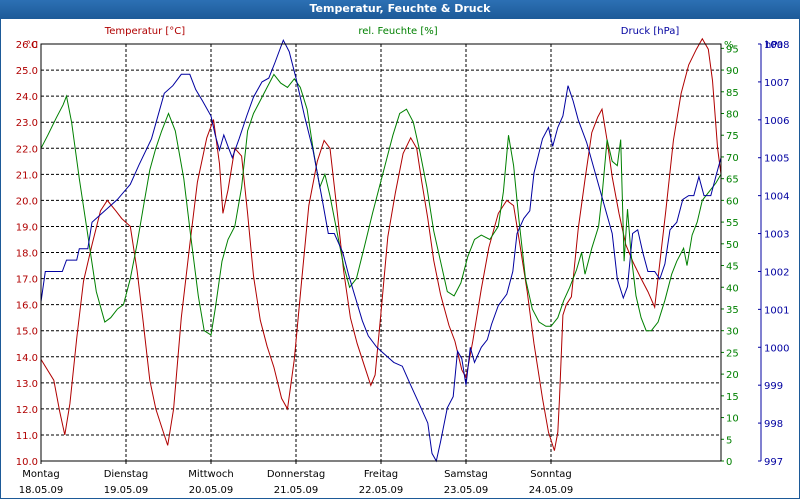 This screenshot has width=800, height=500. I want to click on mid-axis-unit: %, so click(729, 45).